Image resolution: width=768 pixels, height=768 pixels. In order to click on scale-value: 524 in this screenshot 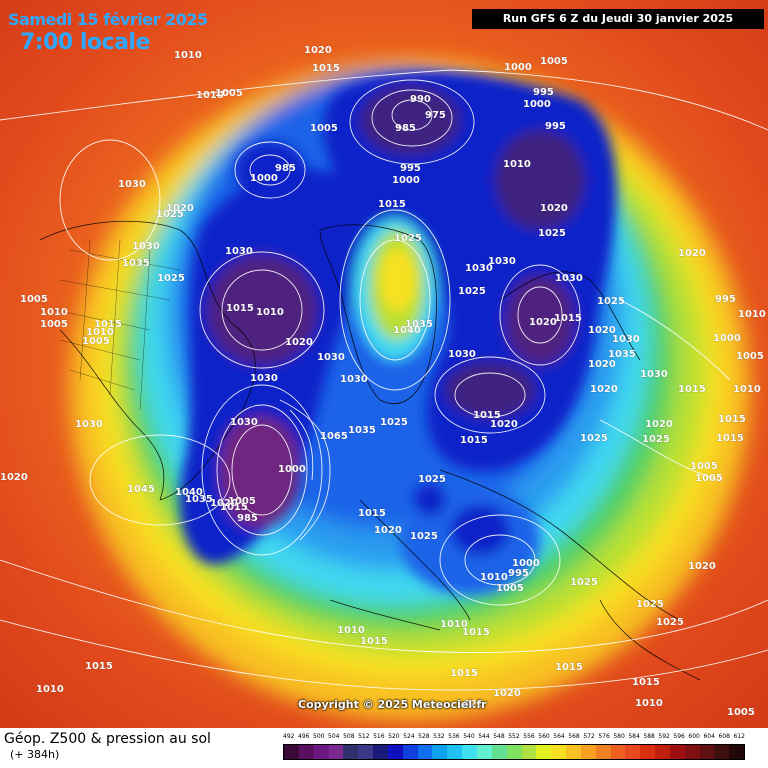, I will do `click(409, 736)`.